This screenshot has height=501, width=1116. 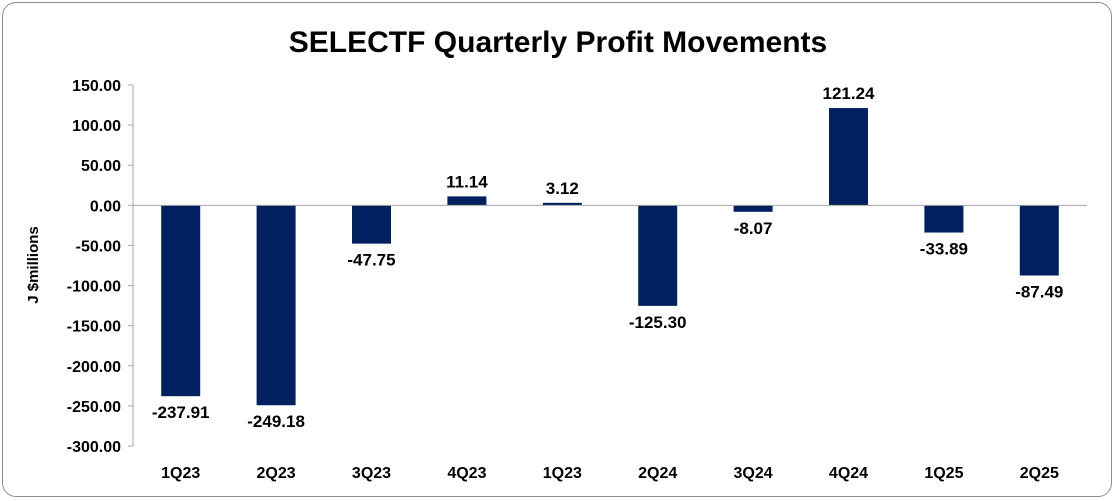 What do you see at coordinates (96, 126) in the screenshot?
I see `y-tick-label: 100.00` at bounding box center [96, 126].